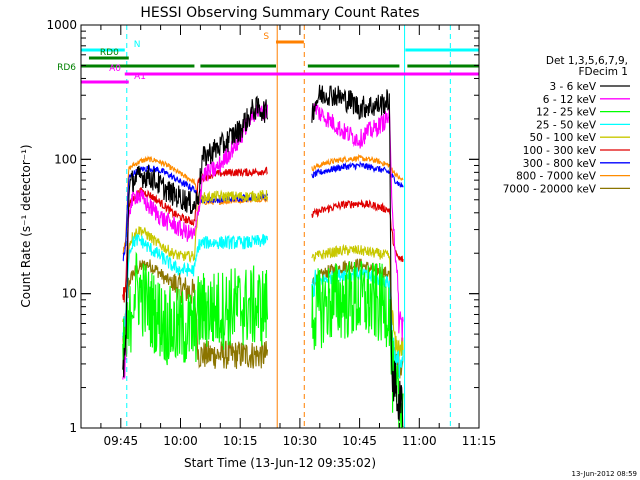 The width and height of the screenshot is (640, 480). Describe the element at coordinates (587, 61) in the screenshot. I see `legend-header-0: Det 1,3,5,6,7,9,` at that location.